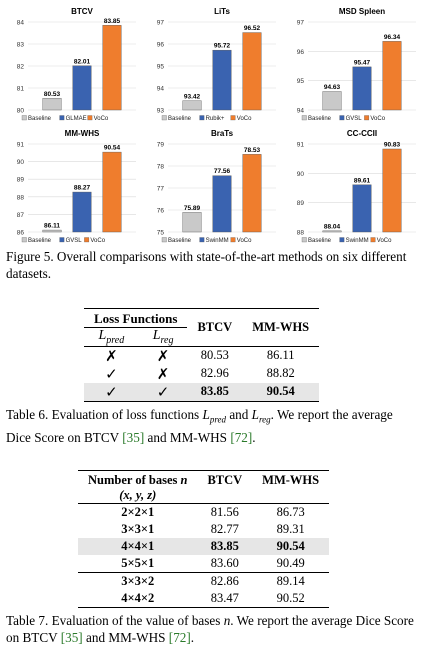 This screenshot has width=425, height=661. I want to click on bar-glmae, so click(82, 88).